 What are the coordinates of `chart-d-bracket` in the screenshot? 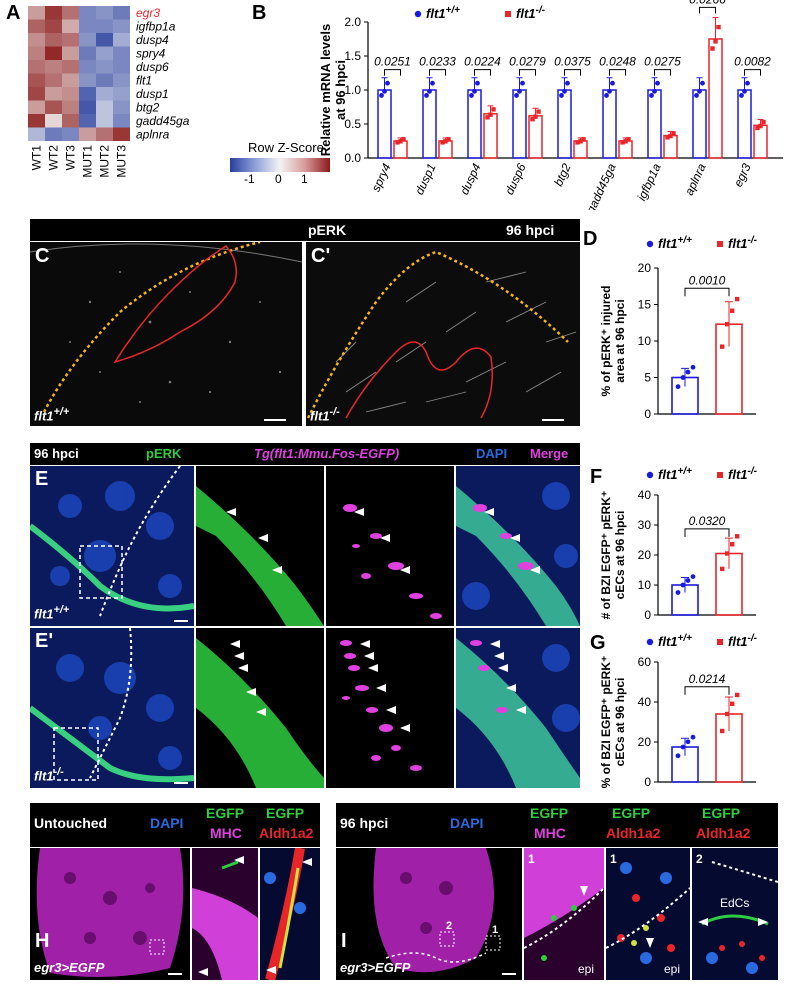 It's located at (707, 292).